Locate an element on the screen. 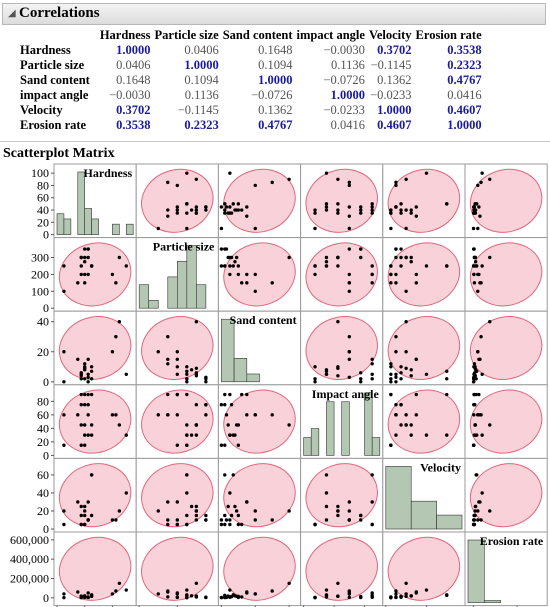  y-tick-label: 80 is located at coordinates (43, 401).